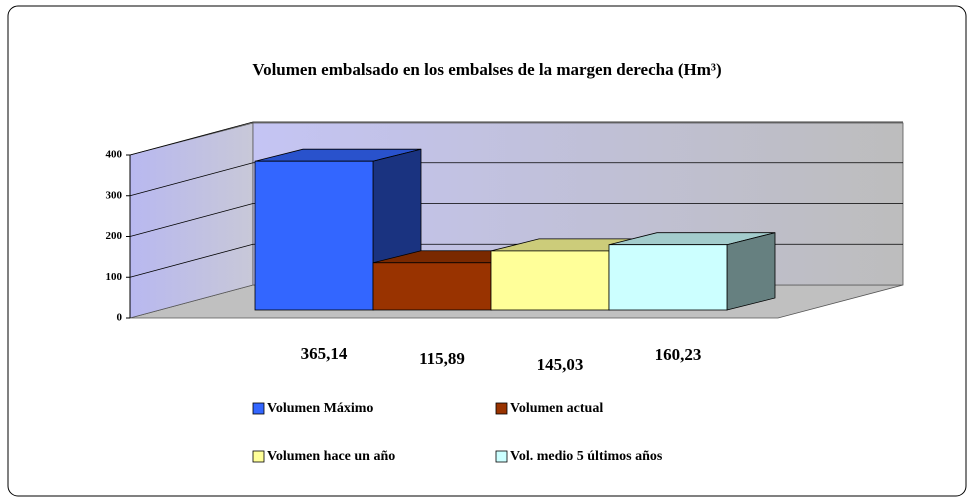 The width and height of the screenshot is (974, 504). I want to click on y-tick-label: 200, so click(114, 236).